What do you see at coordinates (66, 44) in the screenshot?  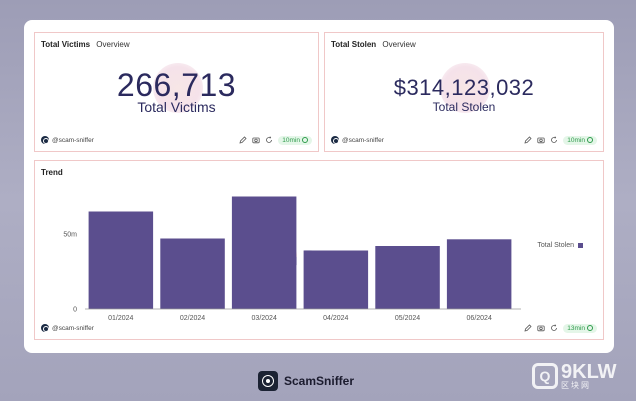 I see `card-title: Total Victims` at bounding box center [66, 44].